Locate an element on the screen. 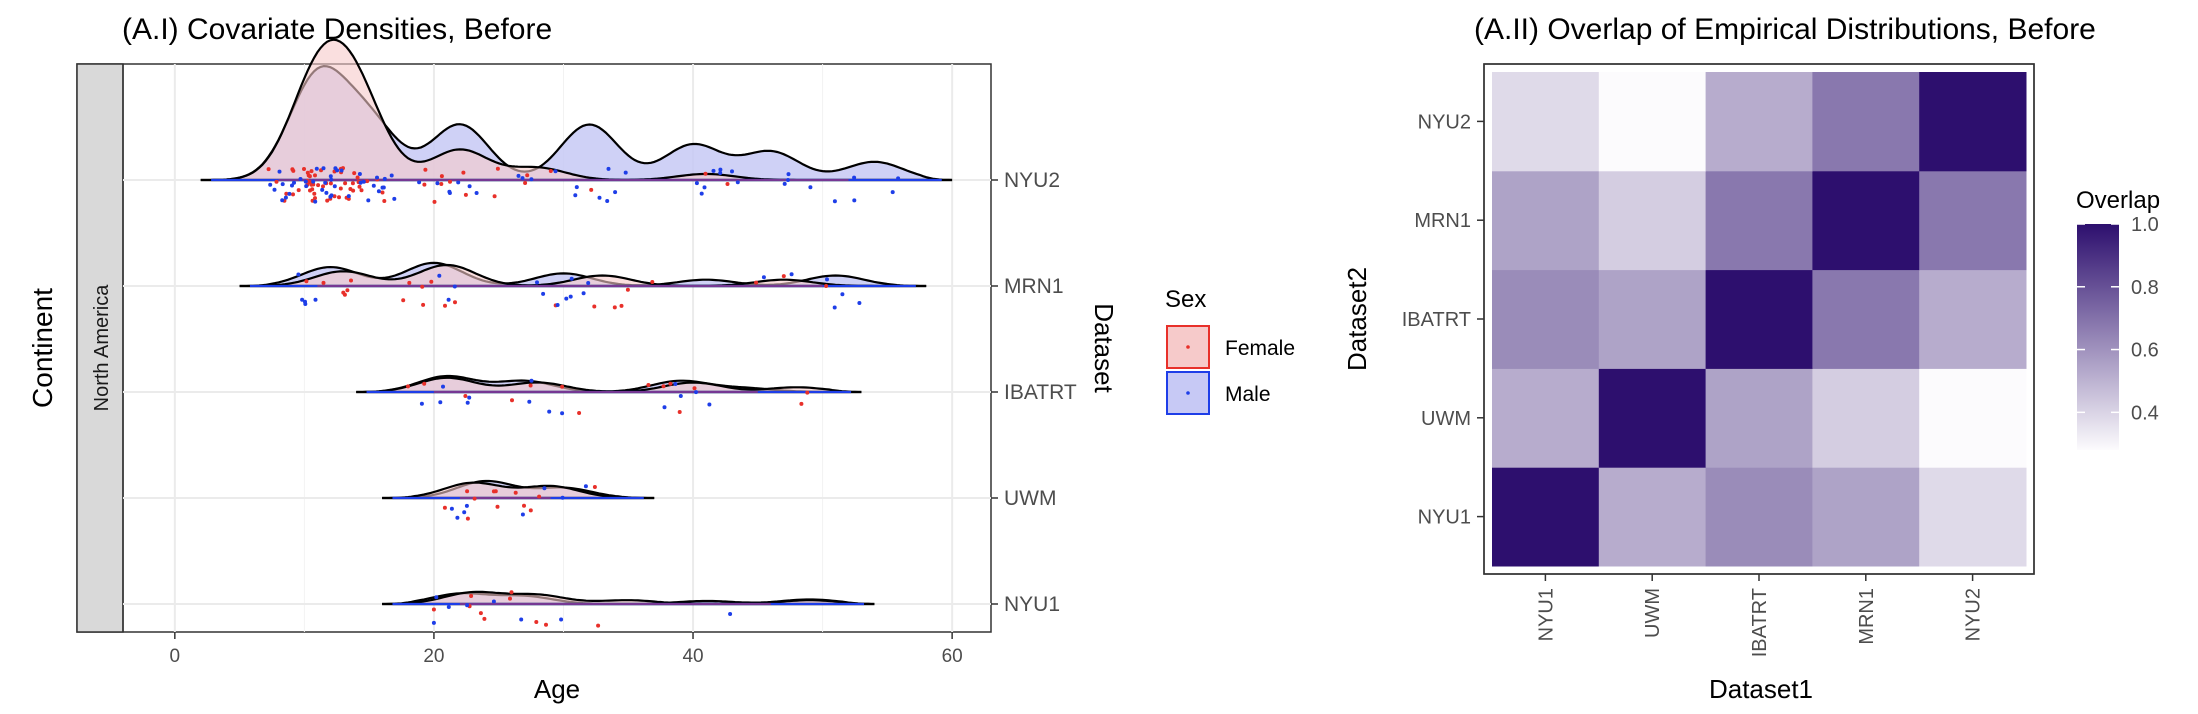  dataset-tick-label: NYU2 is located at coordinates (1032, 180).